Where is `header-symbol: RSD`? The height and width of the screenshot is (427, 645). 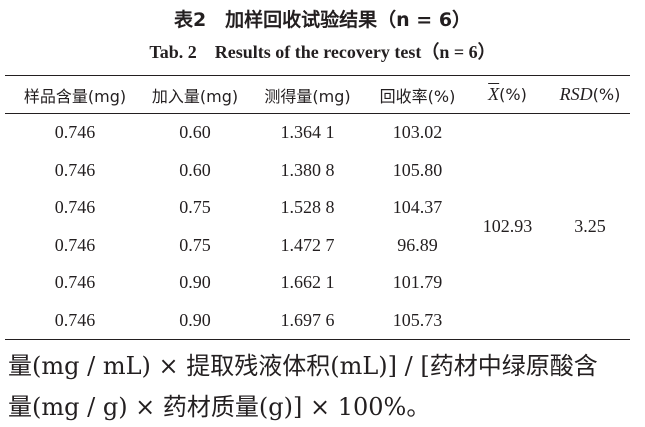
header-symbol: RSD is located at coordinates (576, 94).